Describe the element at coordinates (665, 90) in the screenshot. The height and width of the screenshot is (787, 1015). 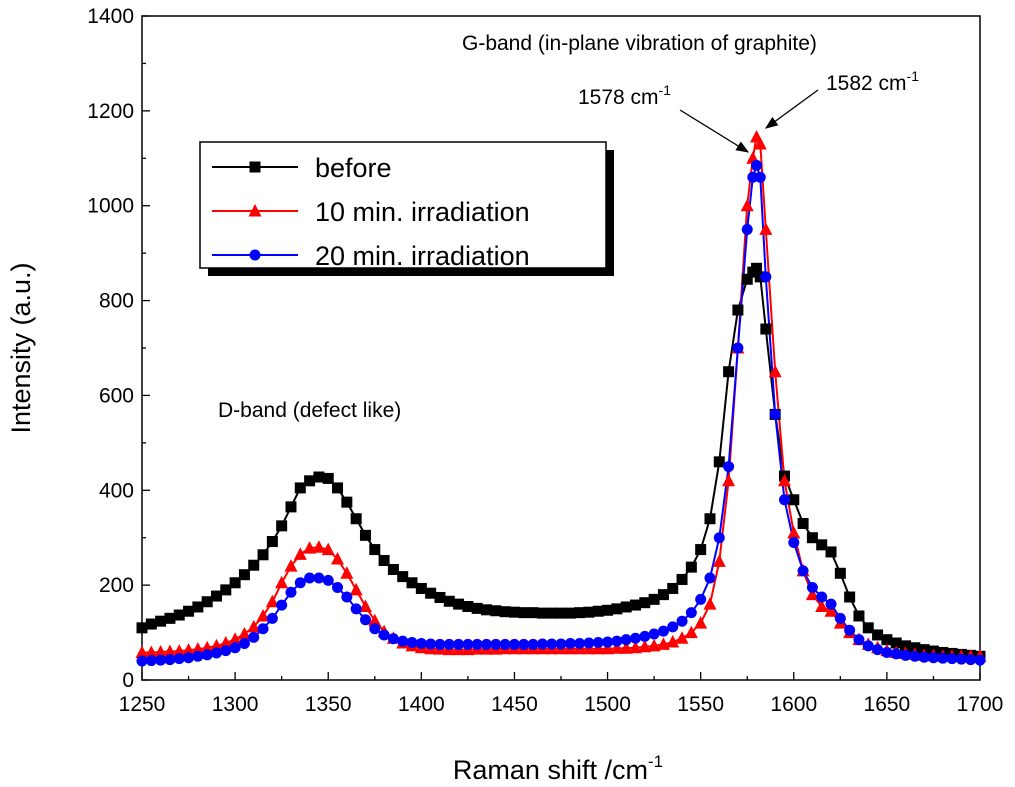
I see `peak-1578-label-sup: -1` at that location.